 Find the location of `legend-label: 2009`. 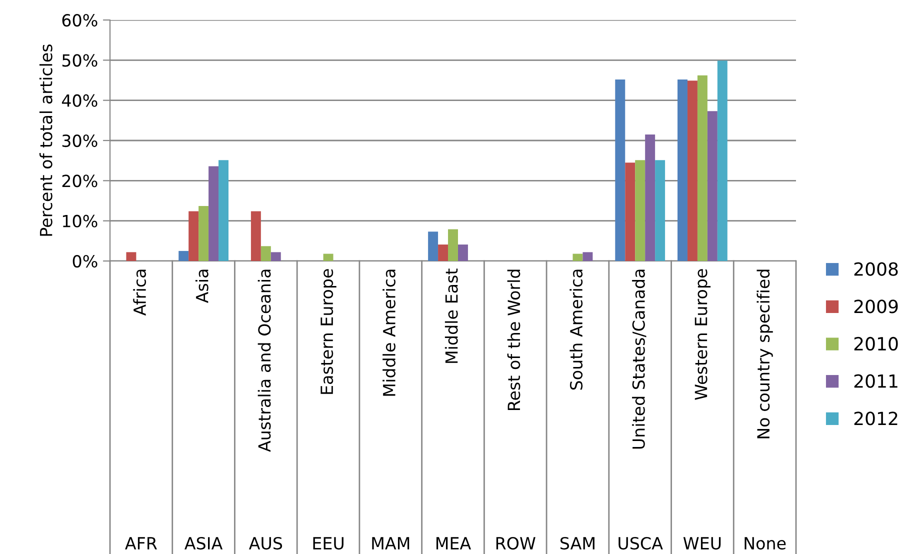

legend-label: 2009 is located at coordinates (876, 307).